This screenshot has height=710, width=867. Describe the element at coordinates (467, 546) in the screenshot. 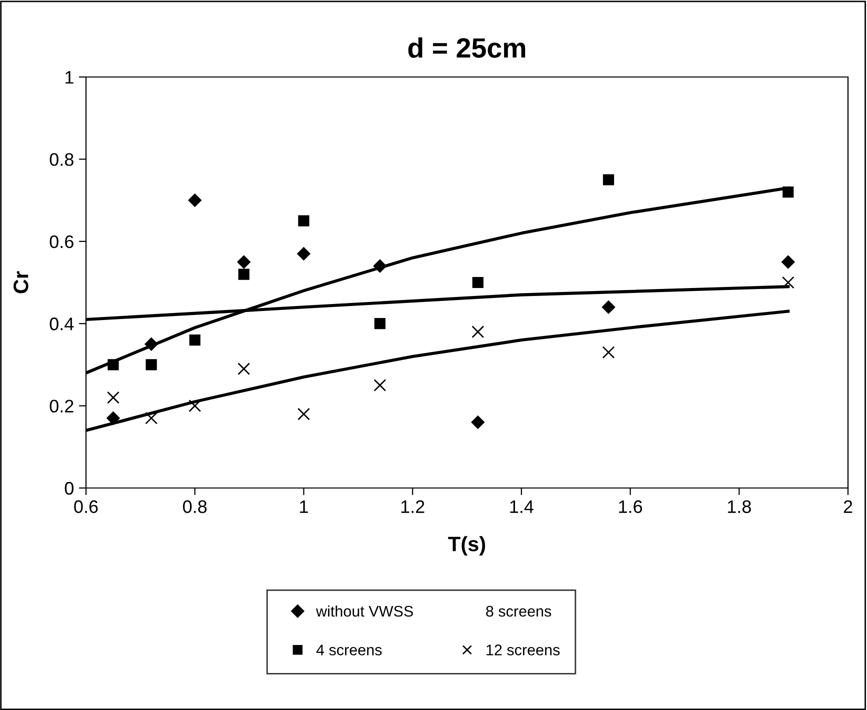

I see `x-axis-title: T(s)` at that location.